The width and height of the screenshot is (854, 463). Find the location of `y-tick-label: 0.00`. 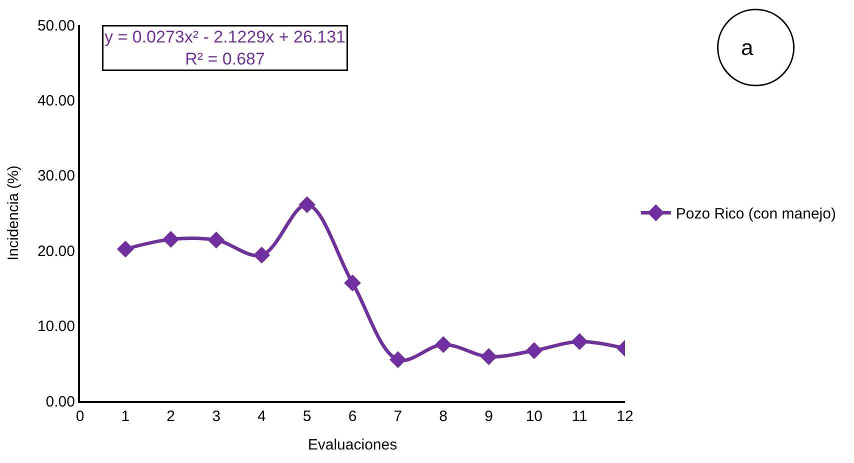

y-tick-label: 0.00 is located at coordinates (60, 401).